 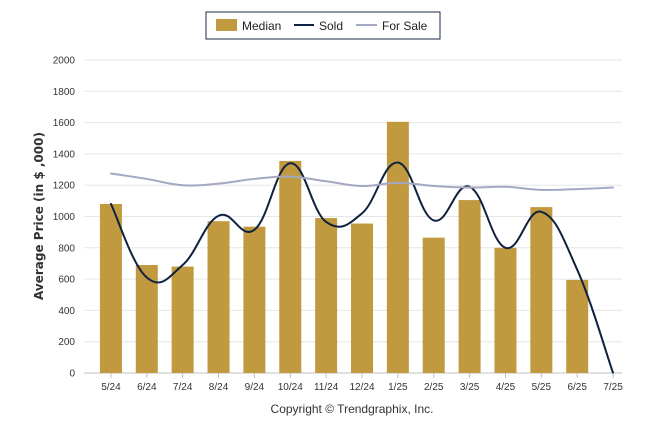 I want to click on legend: Median Sold For Sale, so click(x=323, y=25).